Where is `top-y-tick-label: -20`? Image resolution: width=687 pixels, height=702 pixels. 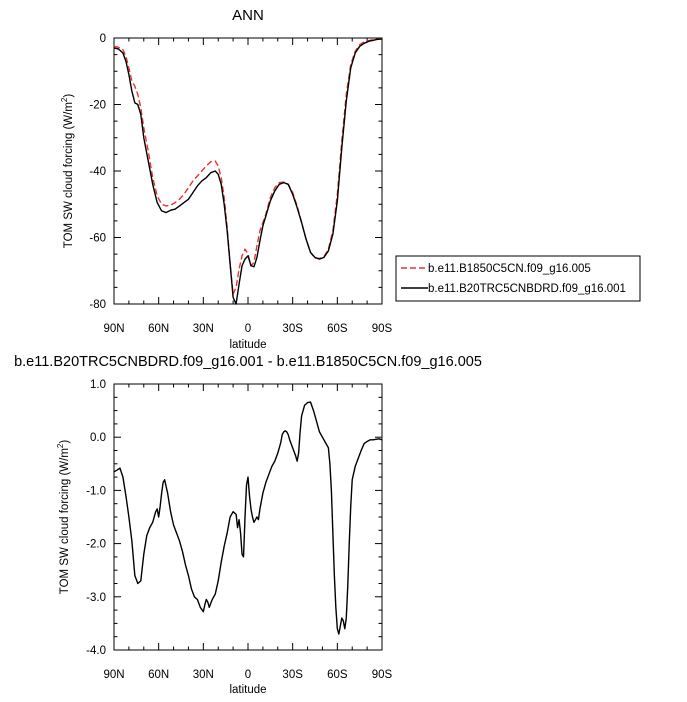
top-y-tick-label: -20 is located at coordinates (97, 106).